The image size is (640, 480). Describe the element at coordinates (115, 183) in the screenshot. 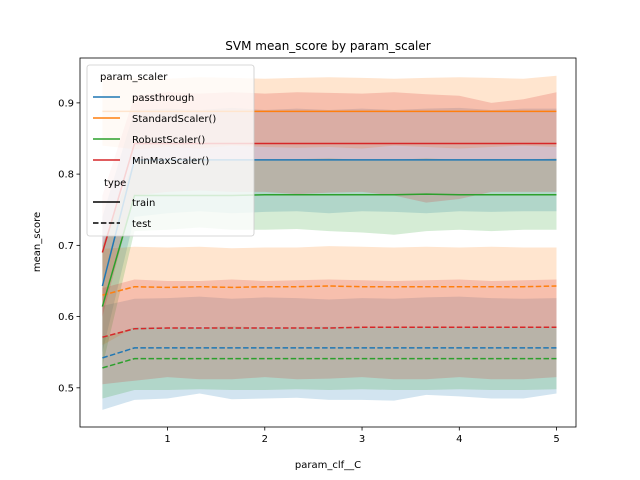

I see `legend-style-title: type` at that location.